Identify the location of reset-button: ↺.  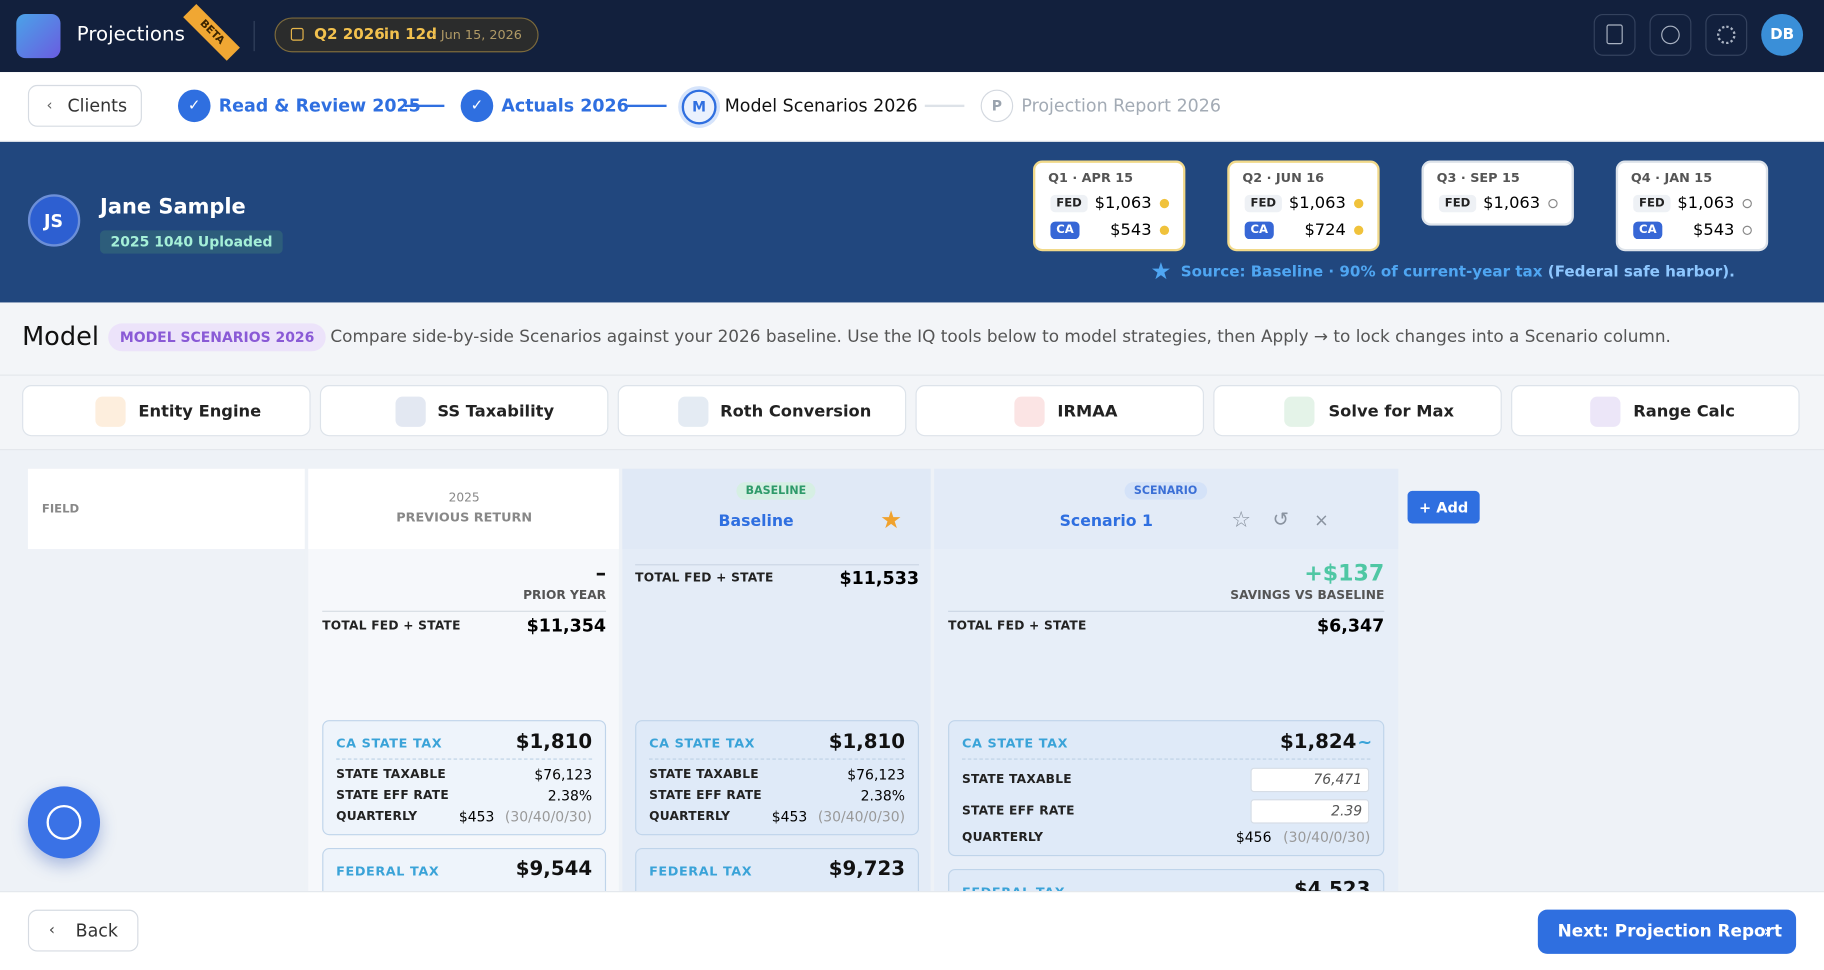
(1281, 520).